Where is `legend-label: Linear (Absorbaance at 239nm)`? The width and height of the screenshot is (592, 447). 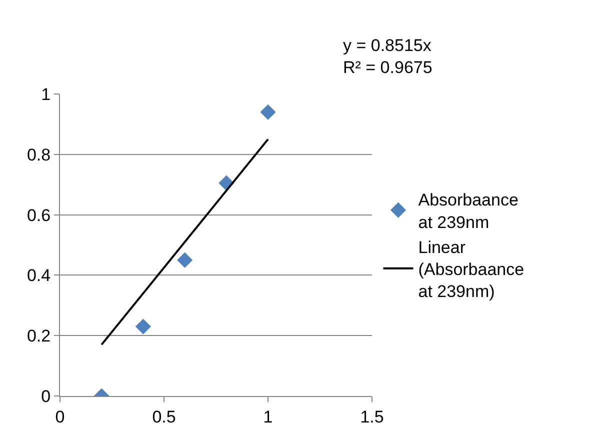 legend-label: Linear (Absorbaance at 239nm) is located at coordinates (471, 270).